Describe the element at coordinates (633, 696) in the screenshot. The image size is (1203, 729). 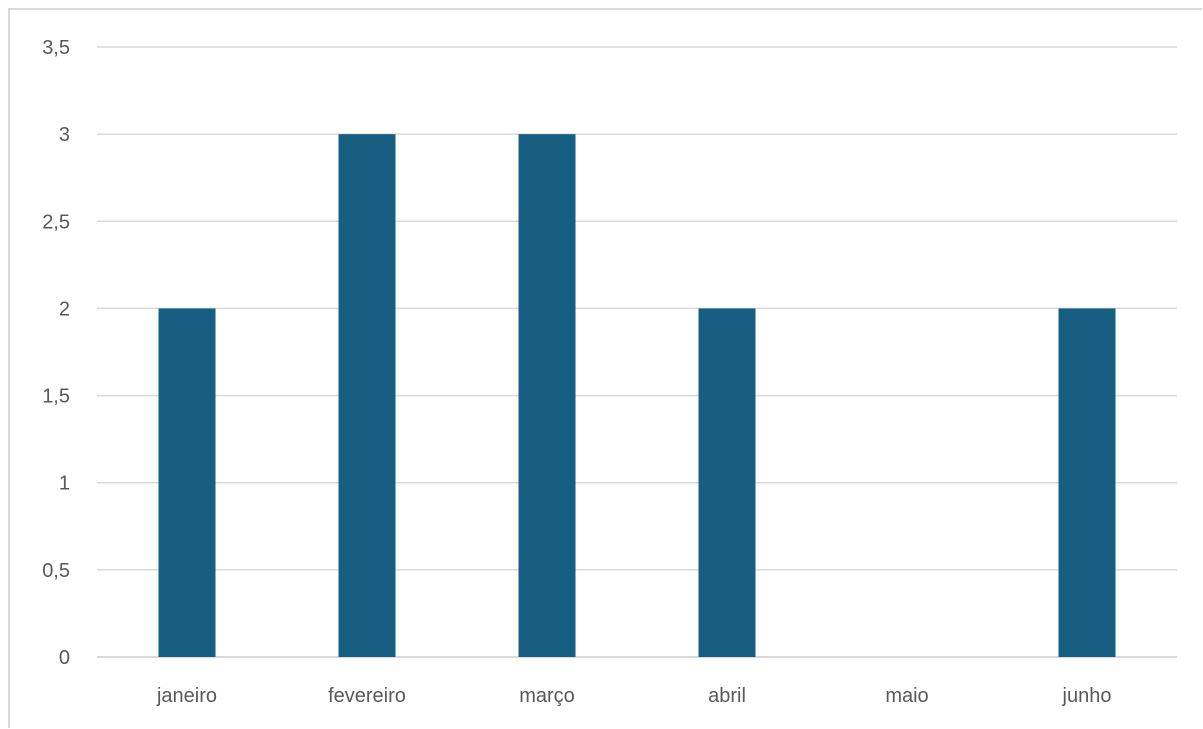
I see `x-axis-category-labels: janeiro fevereiro março abril maio junho` at that location.